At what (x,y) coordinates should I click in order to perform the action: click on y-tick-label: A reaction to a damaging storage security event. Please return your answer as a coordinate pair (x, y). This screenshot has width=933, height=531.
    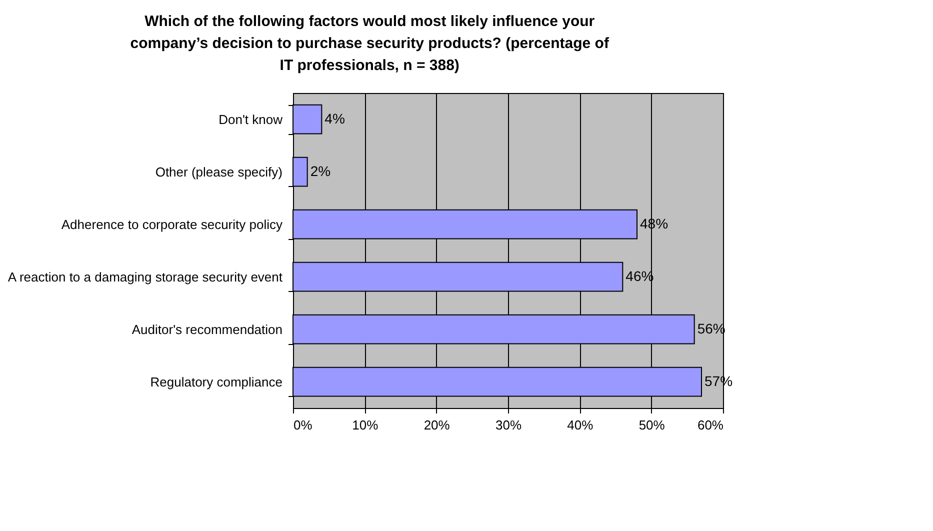
    Looking at the image, I should click on (145, 276).